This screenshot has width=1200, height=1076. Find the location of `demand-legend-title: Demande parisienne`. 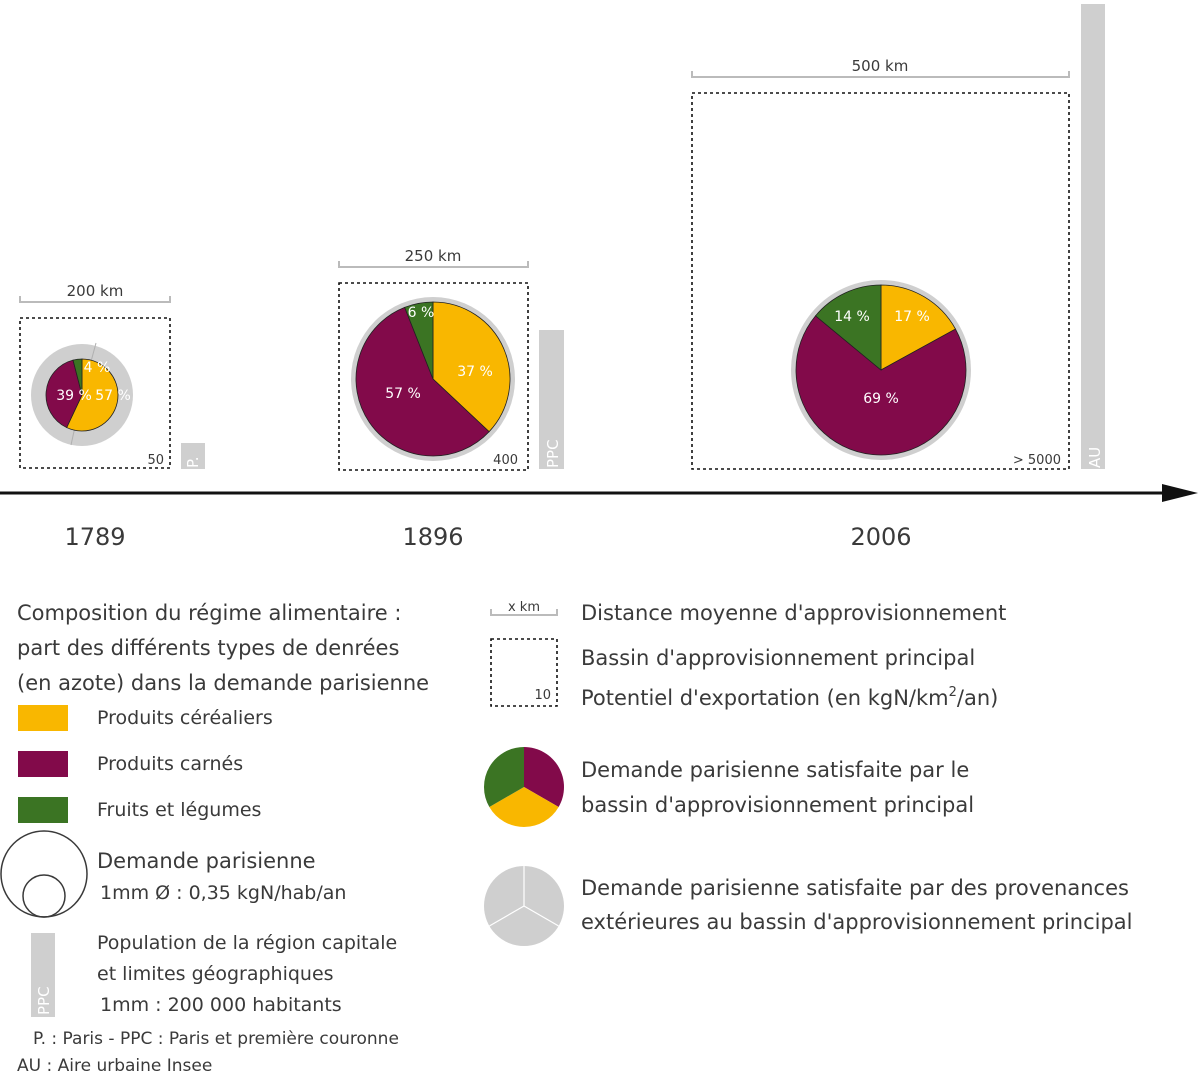

demand-legend-title: Demande parisienne is located at coordinates (206, 861).